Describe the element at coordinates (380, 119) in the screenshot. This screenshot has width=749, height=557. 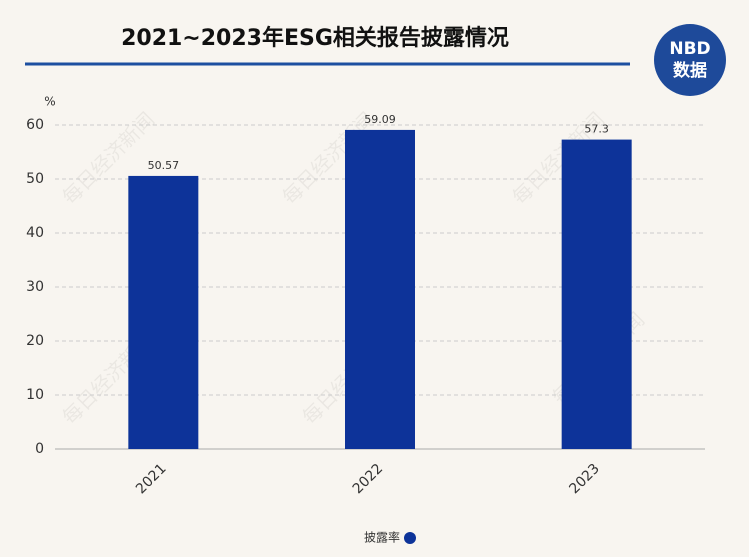
I see `data-label: 59.09` at that location.